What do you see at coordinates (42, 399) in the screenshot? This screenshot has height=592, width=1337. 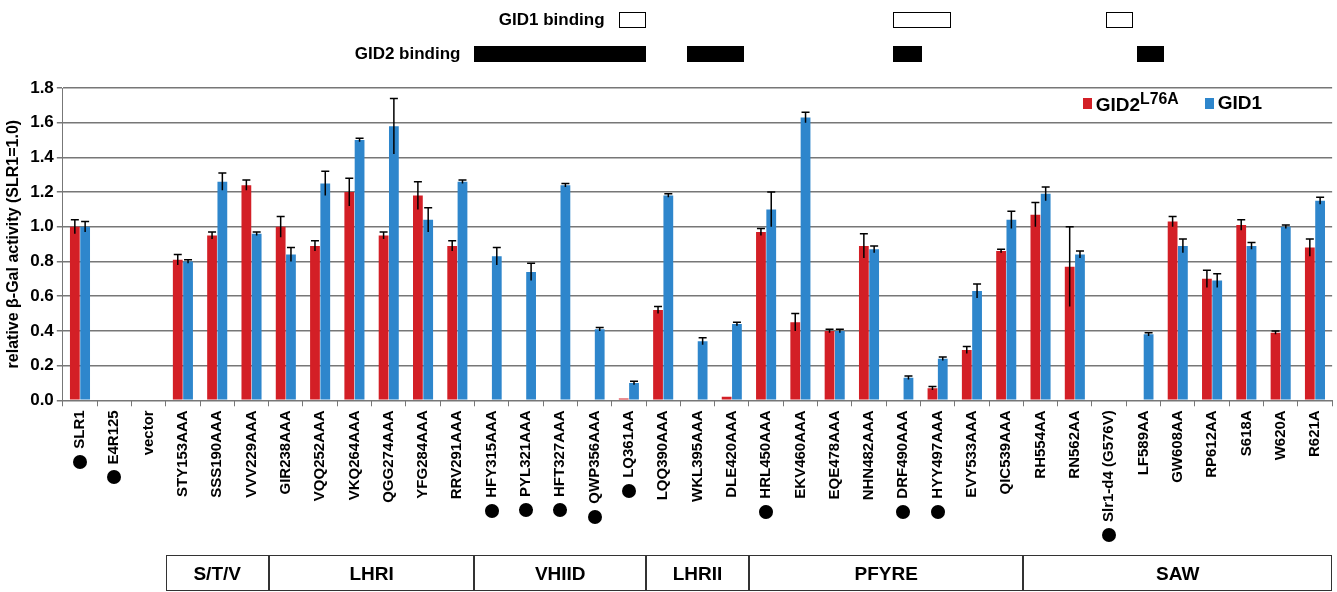 I see `y-tick-label: 0.0` at bounding box center [42, 399].